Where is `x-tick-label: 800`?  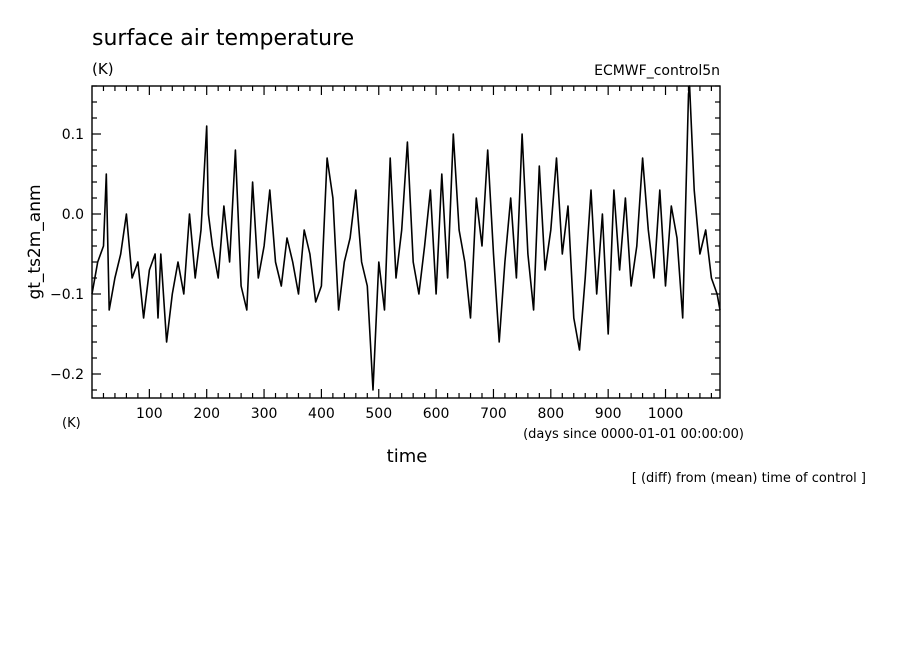 x-tick-label: 800 is located at coordinates (550, 414).